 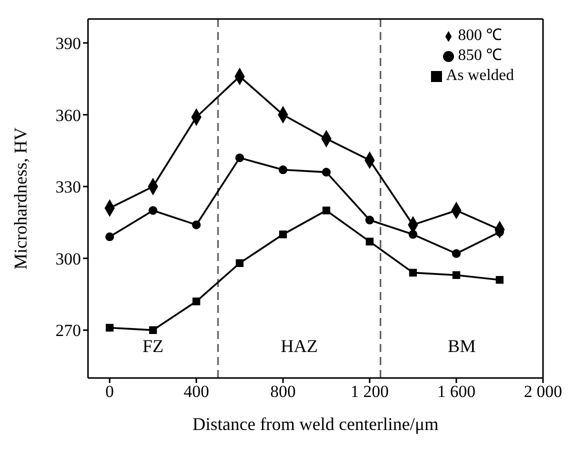 What do you see at coordinates (315, 424) in the screenshot?
I see `x-axis-title: Distance from weld centerline/μm` at bounding box center [315, 424].